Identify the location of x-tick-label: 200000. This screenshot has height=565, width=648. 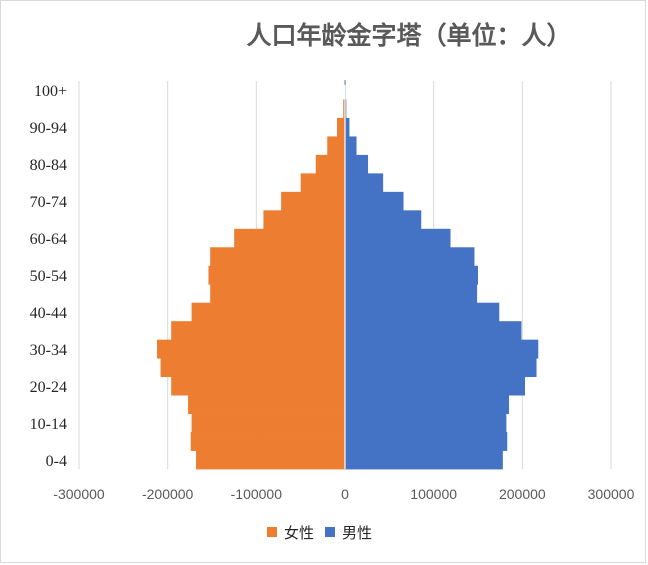
(522, 494).